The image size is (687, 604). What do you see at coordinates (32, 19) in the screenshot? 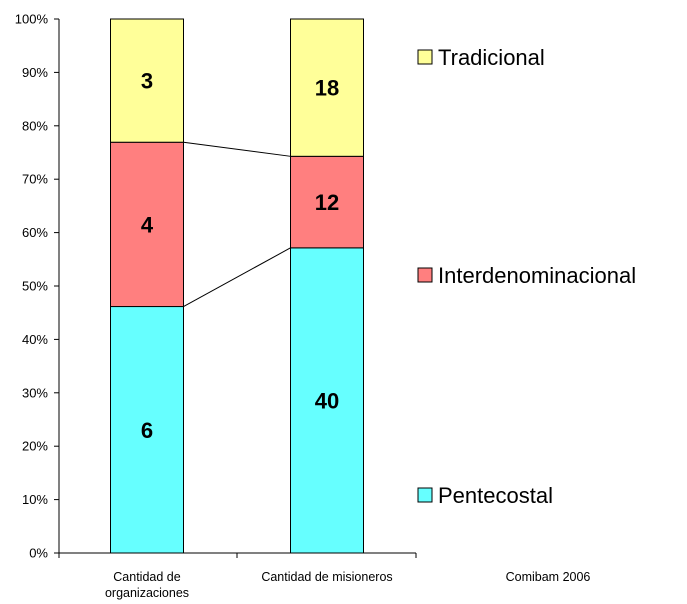
I see `y-tick-label: 100%` at bounding box center [32, 19].